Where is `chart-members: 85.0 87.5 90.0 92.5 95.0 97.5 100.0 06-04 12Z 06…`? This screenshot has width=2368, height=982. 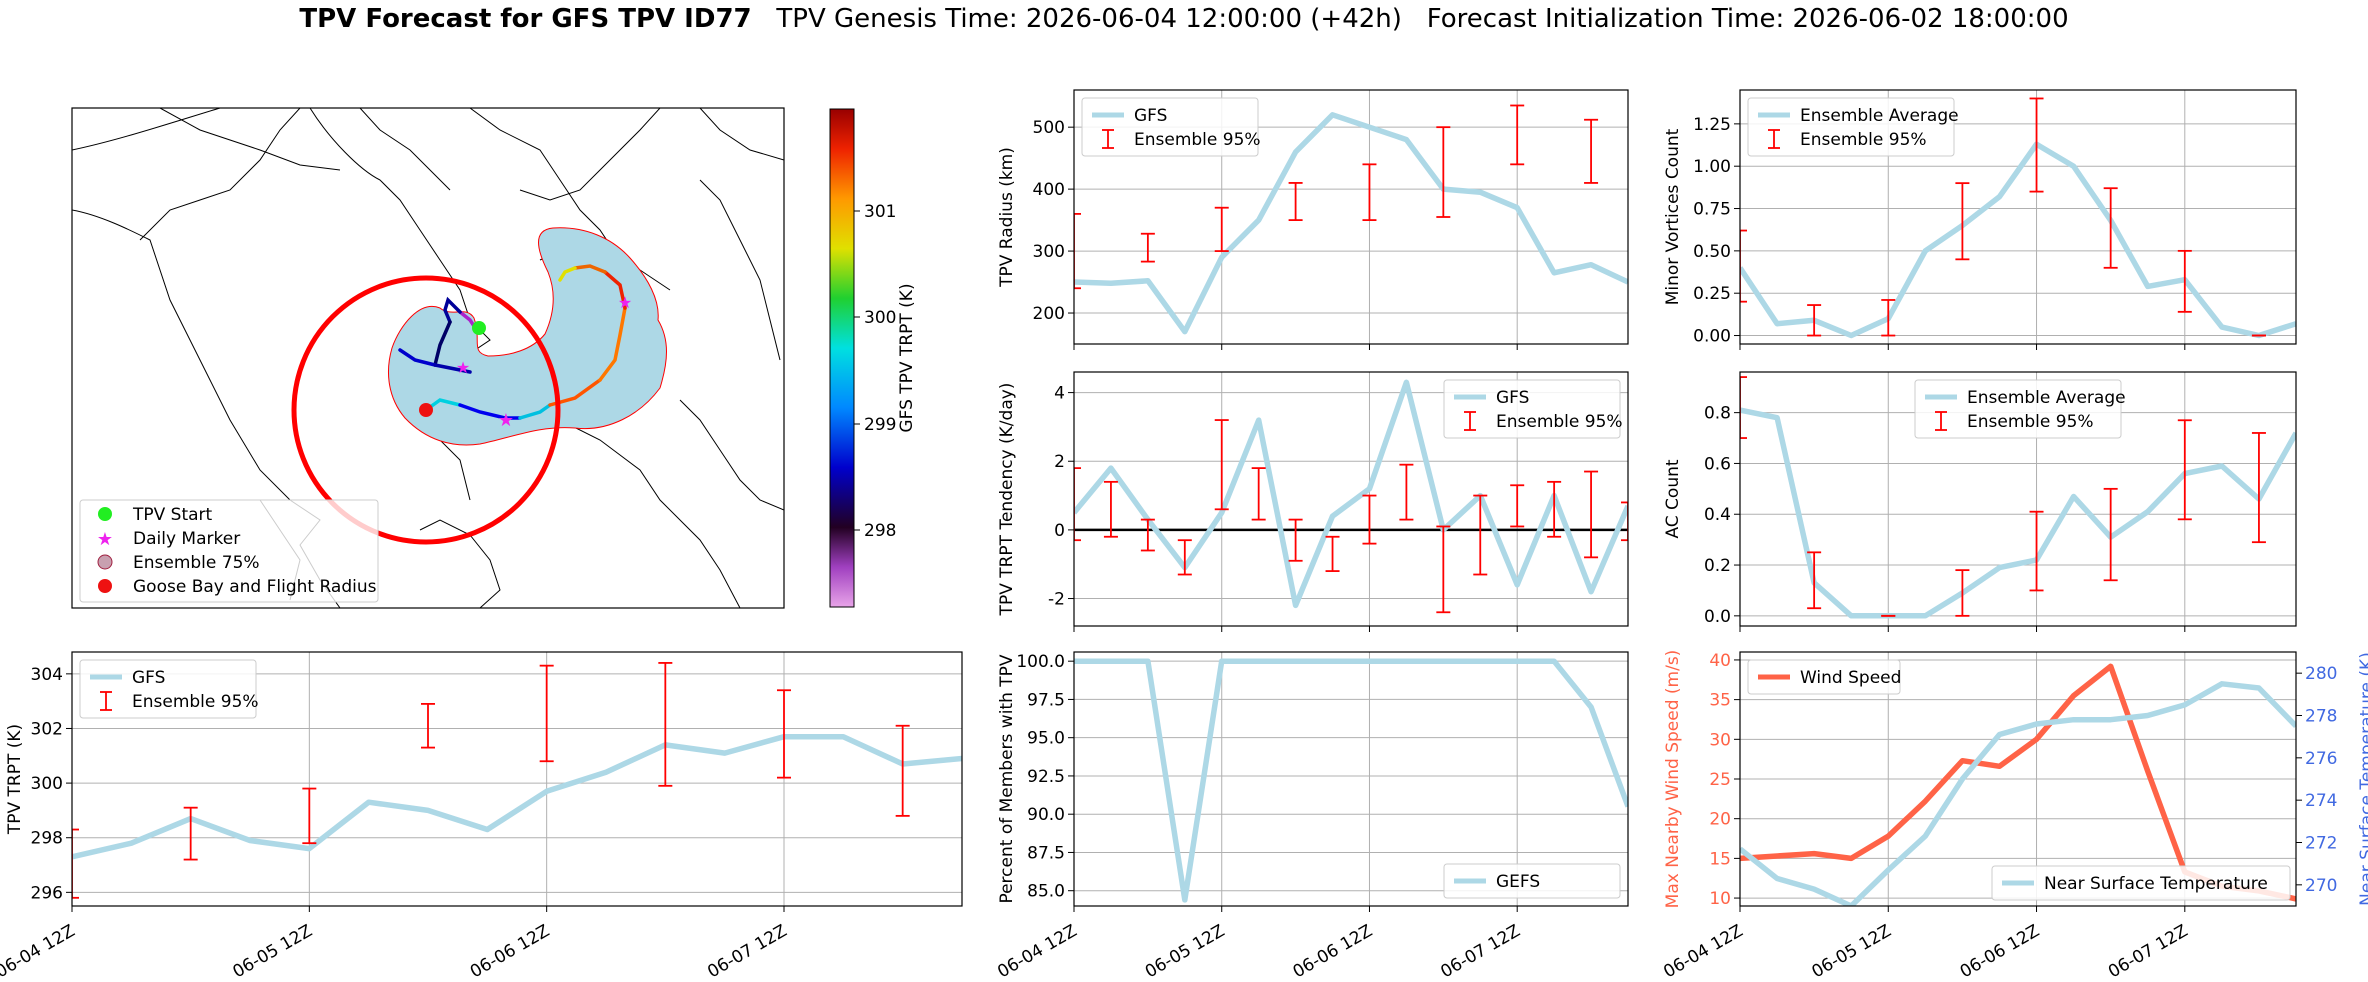
chart-members: 85.0 87.5 90.0 92.5 95.0 97.5 100.0 06-04 12Z 06… is located at coordinates (1311, 816).